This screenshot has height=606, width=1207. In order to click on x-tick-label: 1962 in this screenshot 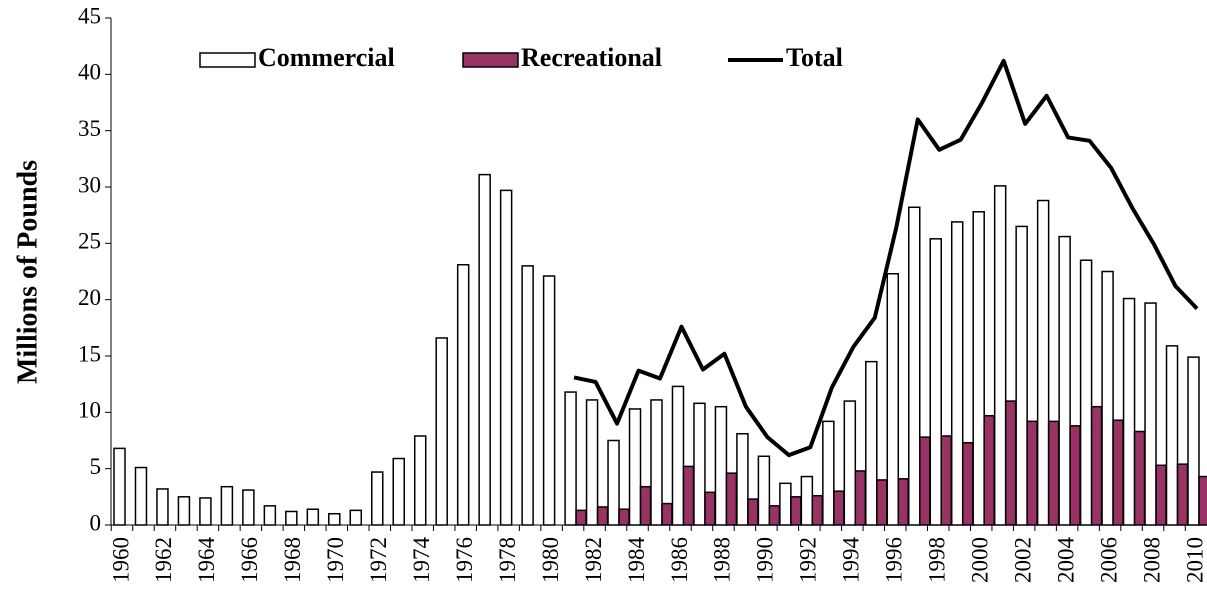, I will do `click(163, 560)`.